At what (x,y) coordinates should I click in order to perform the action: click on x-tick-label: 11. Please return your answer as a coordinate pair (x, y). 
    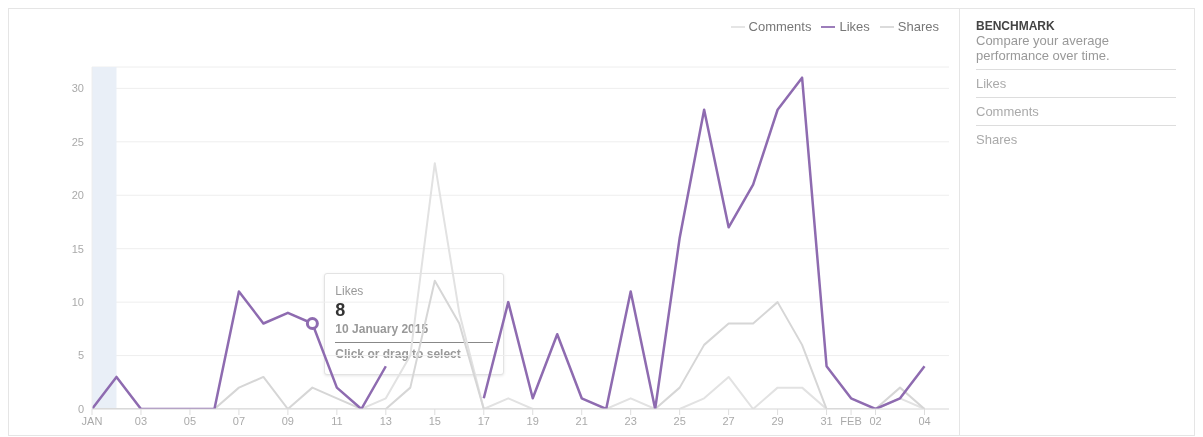
    Looking at the image, I should click on (337, 420).